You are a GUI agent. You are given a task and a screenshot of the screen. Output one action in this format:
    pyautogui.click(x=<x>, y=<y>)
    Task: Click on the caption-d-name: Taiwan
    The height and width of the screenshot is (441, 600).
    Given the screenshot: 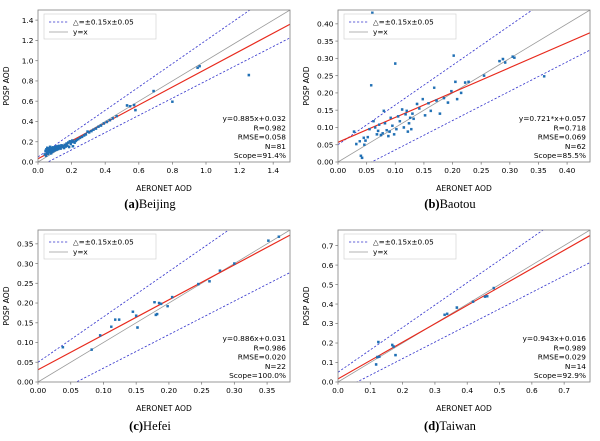 What is the action you would take?
    pyautogui.click(x=457, y=426)
    